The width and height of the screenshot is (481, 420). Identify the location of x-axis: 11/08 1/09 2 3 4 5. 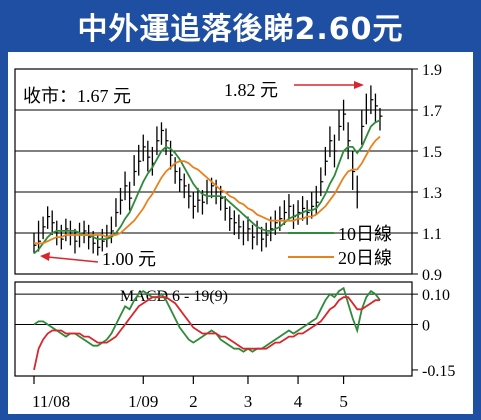
(190, 393).